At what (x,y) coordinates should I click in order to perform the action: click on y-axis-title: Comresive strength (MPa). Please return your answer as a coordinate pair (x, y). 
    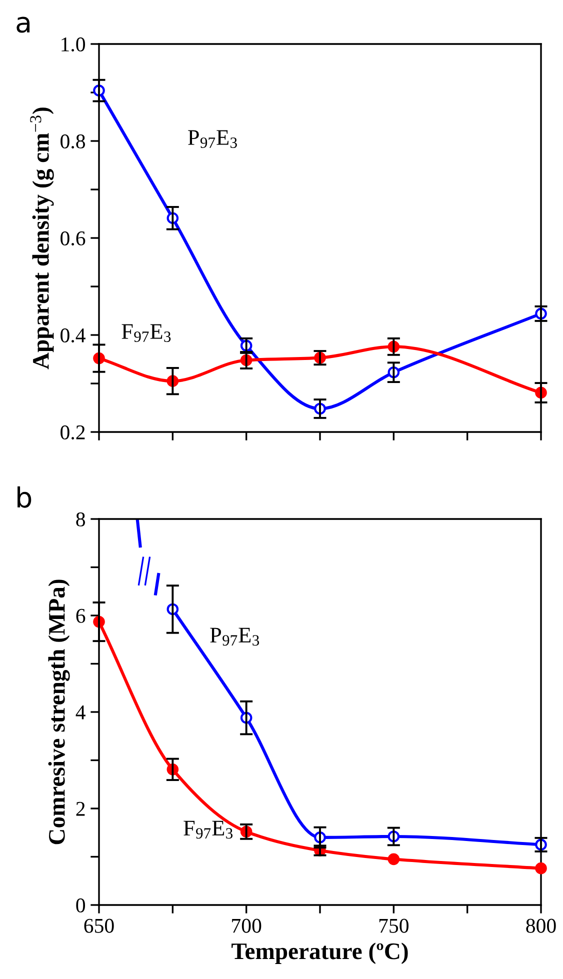
    Looking at the image, I should click on (59, 712).